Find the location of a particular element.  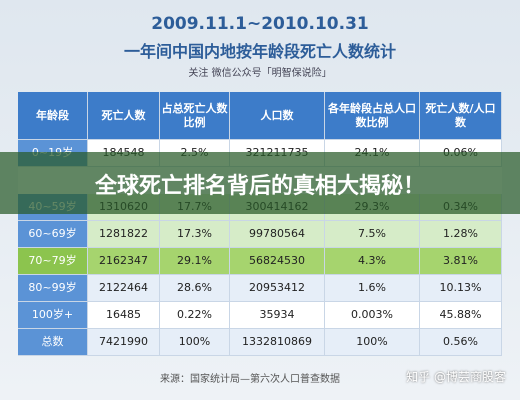

banner-text: 全球死亡排名背后的真相大揭秘！ is located at coordinates (259, 186).